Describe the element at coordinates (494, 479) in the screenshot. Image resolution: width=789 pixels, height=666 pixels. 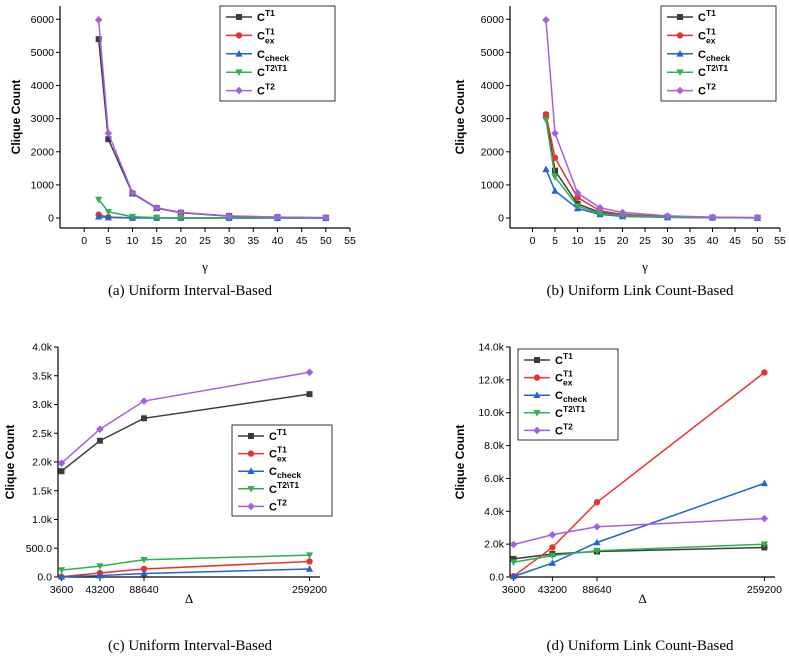
I see `y-tick-label: 6.0k` at that location.